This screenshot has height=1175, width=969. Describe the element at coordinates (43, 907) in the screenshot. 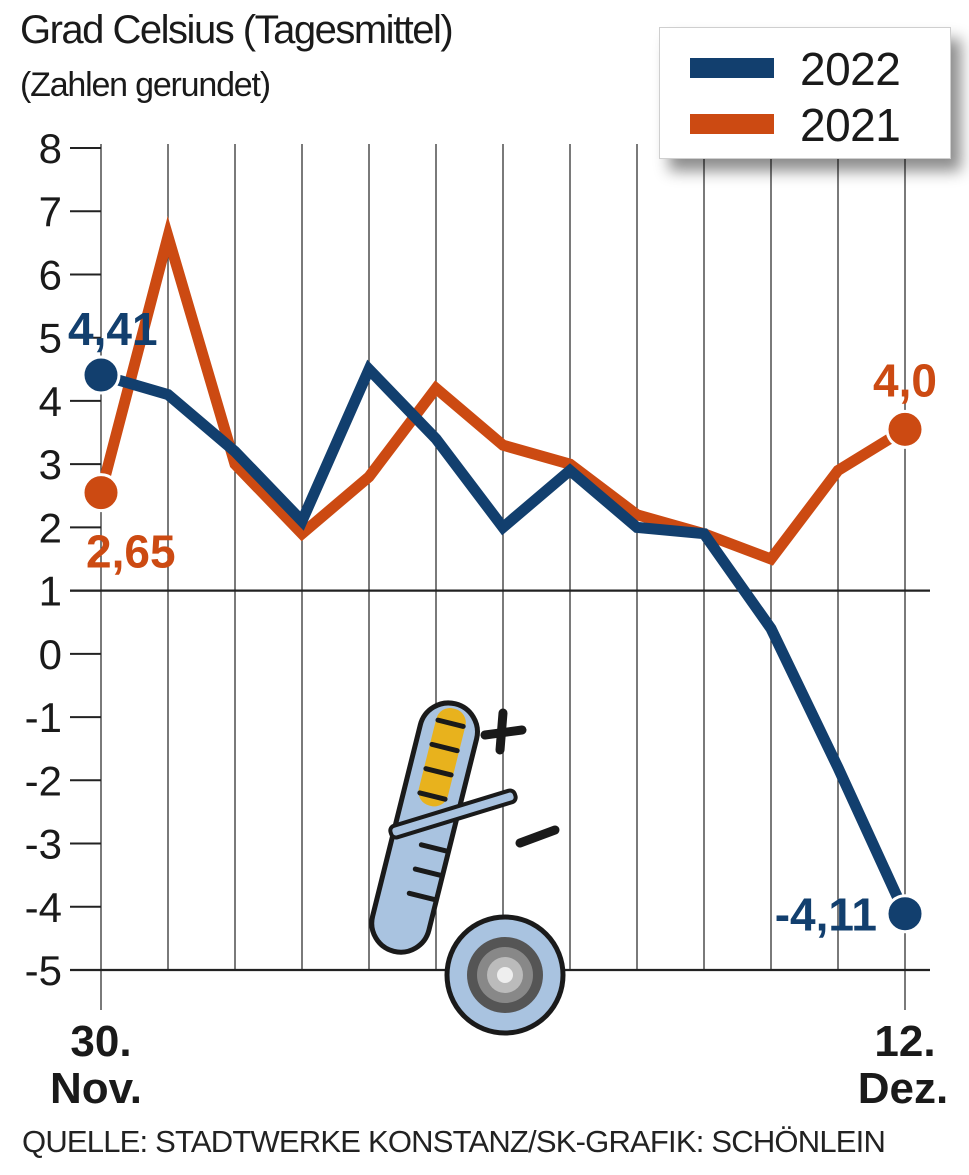

I see `y-tick-label: -4` at that location.